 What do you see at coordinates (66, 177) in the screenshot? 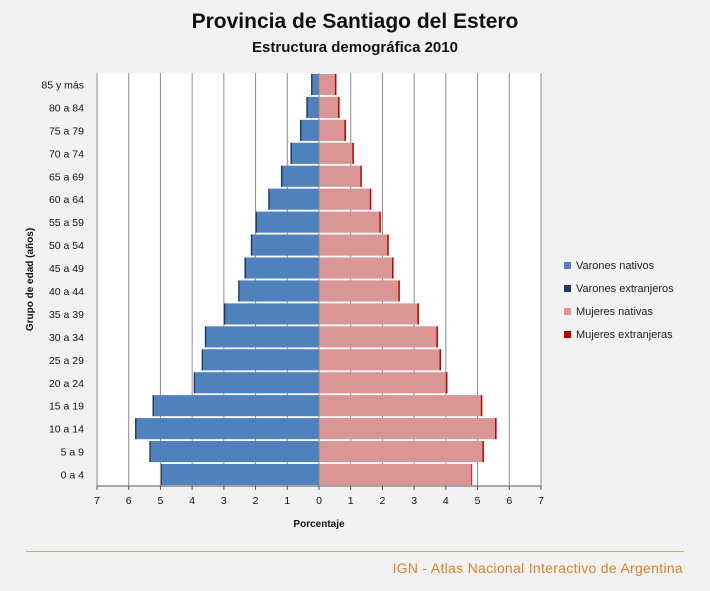
I see `category-tick-label: 65 a 69` at bounding box center [66, 177].